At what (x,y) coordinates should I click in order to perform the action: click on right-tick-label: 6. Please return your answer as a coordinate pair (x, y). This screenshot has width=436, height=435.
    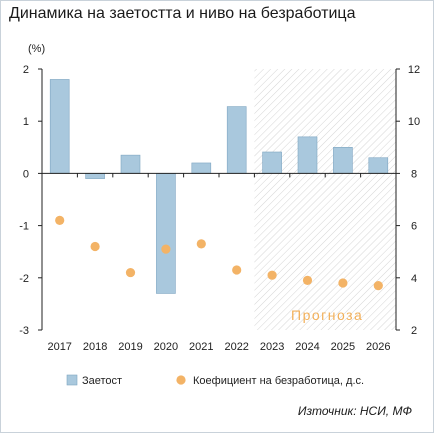
    Looking at the image, I should click on (414, 227).